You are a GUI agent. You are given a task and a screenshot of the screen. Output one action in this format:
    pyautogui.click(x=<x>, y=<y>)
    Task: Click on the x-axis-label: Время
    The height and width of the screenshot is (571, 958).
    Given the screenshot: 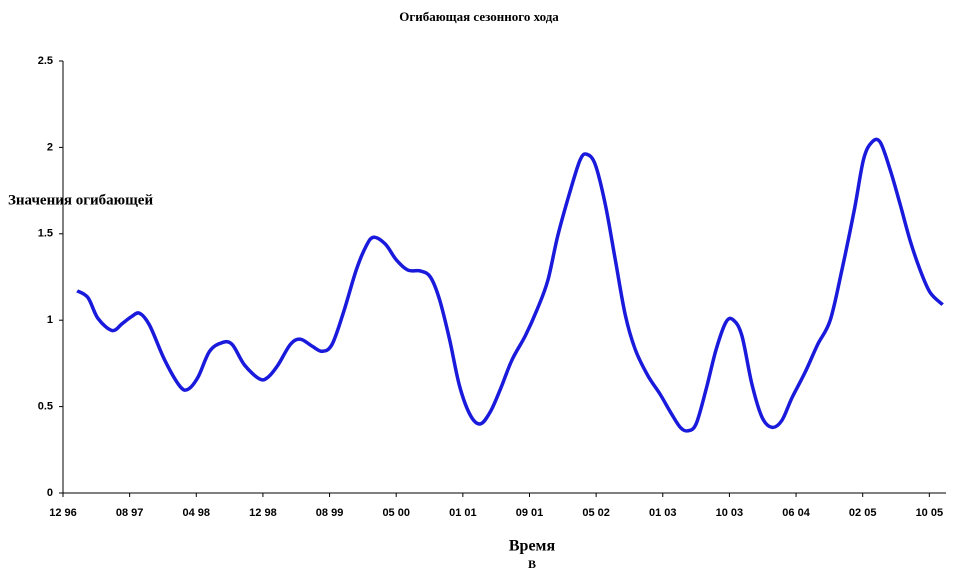 What is the action you would take?
    pyautogui.click(x=532, y=546)
    